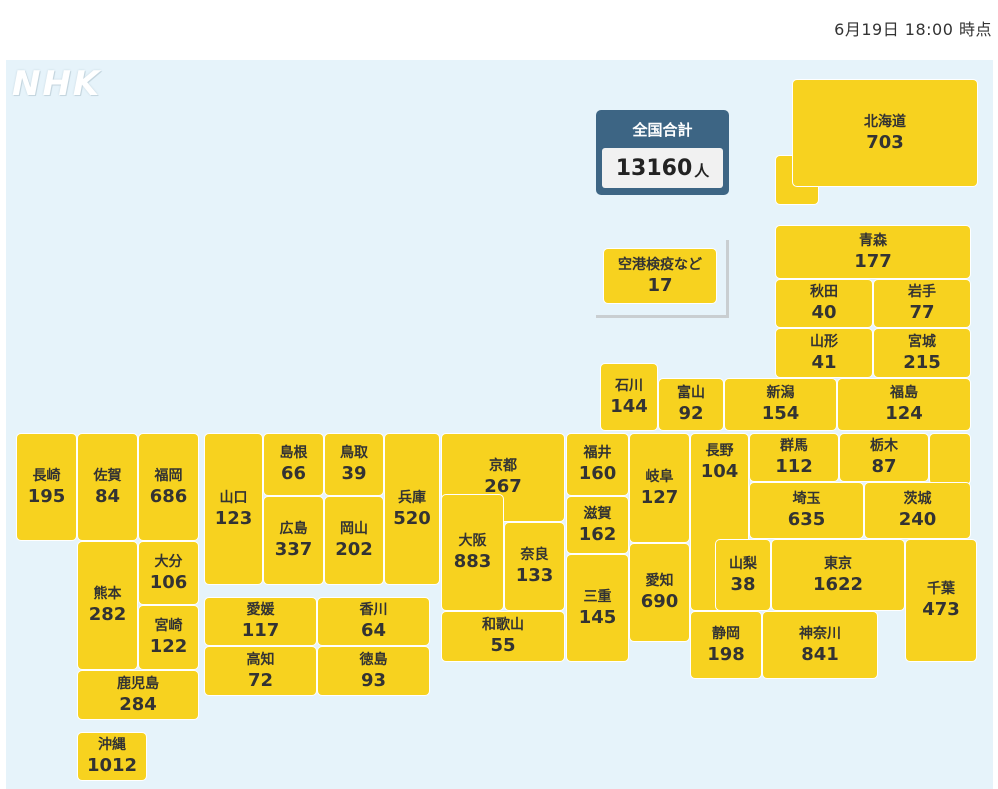 Image resolution: width=998 pixels, height=789 pixels. Describe the element at coordinates (107, 605) in the screenshot. I see `tile-kumamoto: 熊本 282` at that location.